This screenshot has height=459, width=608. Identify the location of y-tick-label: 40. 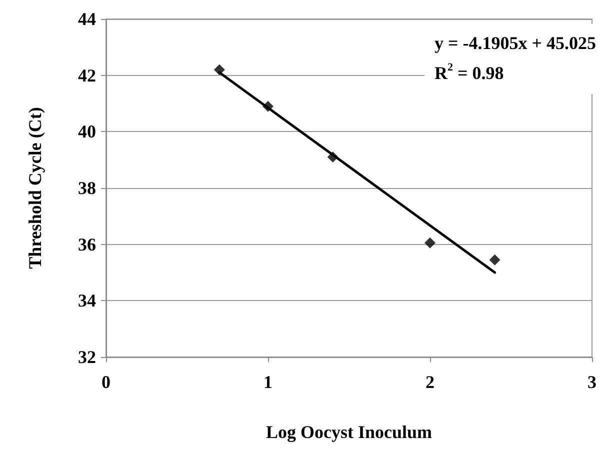
(87, 132).